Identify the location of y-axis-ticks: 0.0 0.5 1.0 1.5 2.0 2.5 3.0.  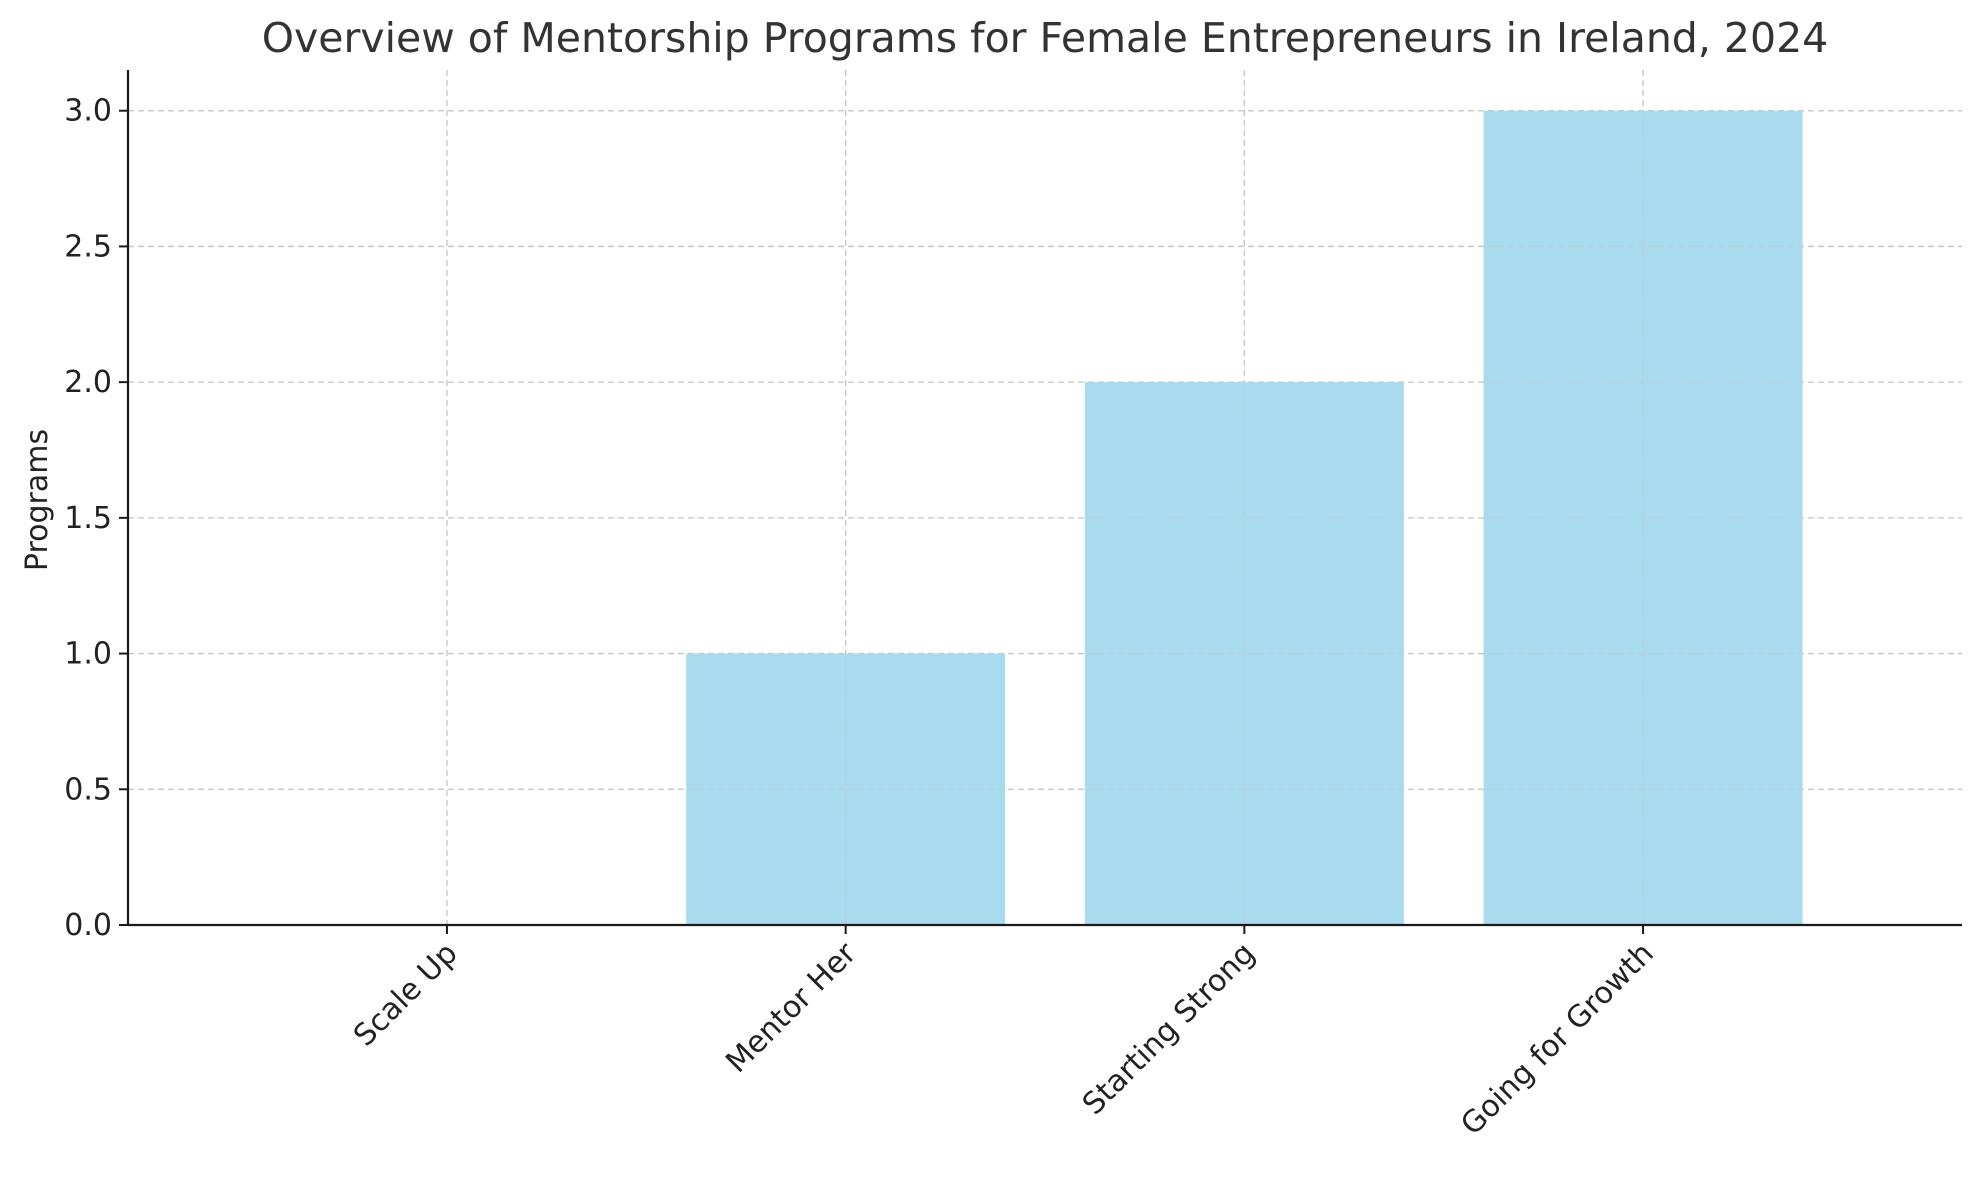
(96, 518).